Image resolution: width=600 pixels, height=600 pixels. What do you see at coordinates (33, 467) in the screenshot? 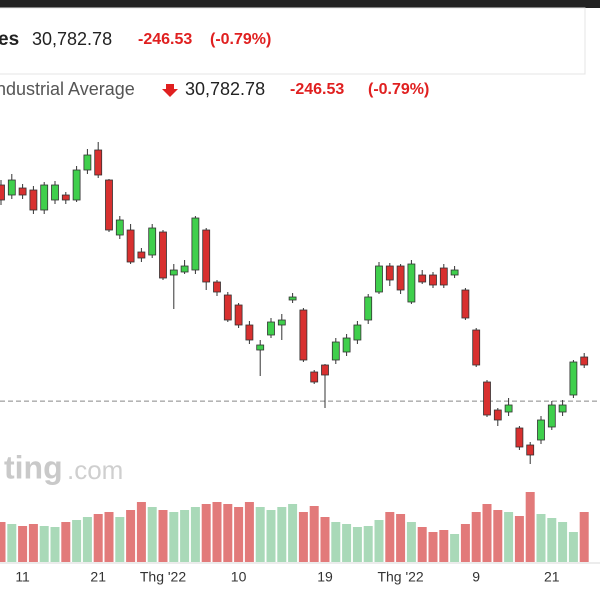
I see `watermark: ting` at bounding box center [33, 467].